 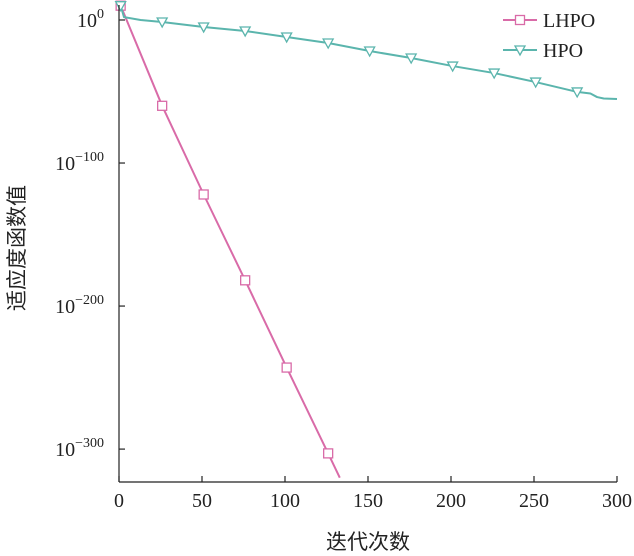 What do you see at coordinates (119, 501) in the screenshot?
I see `x-tick-label: 0` at bounding box center [119, 501].